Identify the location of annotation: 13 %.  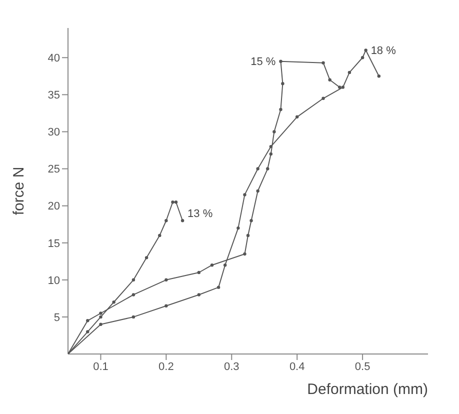
(200, 214).